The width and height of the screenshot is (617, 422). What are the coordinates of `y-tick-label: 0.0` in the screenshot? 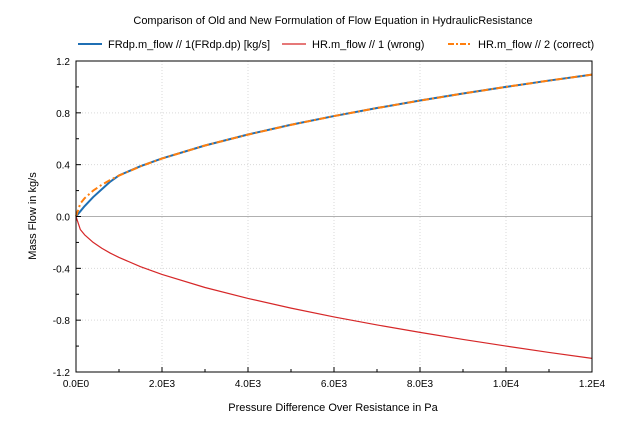 It's located at (63, 218).